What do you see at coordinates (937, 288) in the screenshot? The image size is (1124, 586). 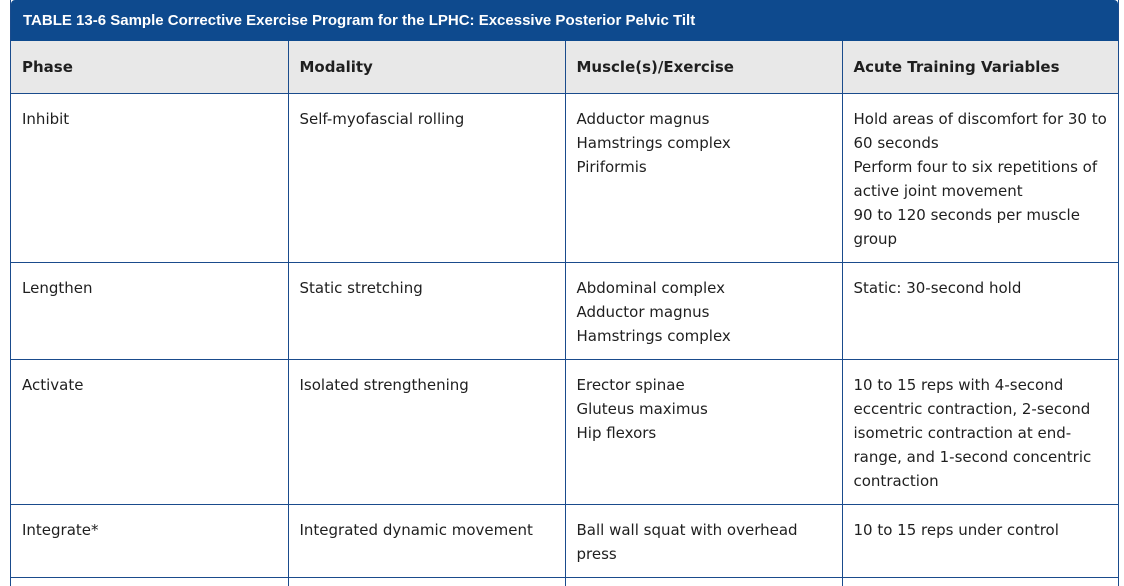 I see `variable-item: Static: 30-second hold` at bounding box center [937, 288].